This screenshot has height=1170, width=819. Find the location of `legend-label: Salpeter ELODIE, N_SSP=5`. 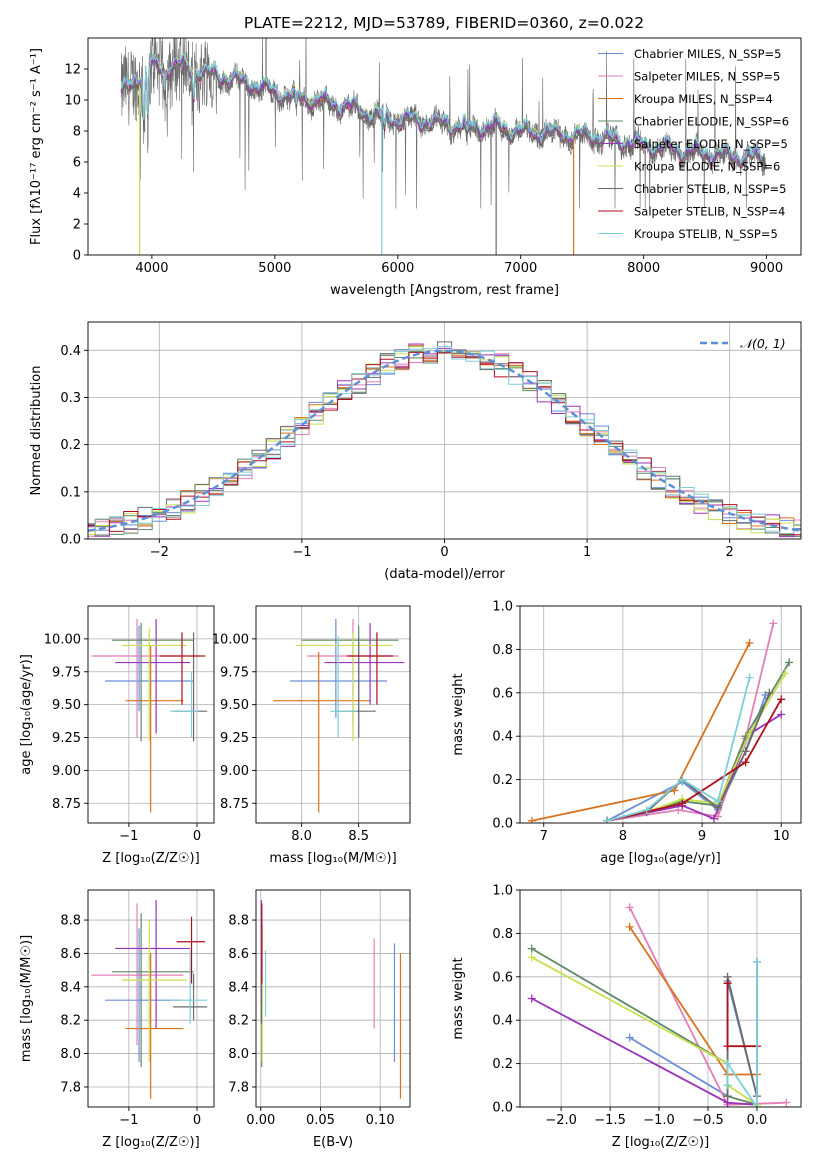

legend-label: Salpeter ELODIE, N_SSP=5 is located at coordinates (711, 144).